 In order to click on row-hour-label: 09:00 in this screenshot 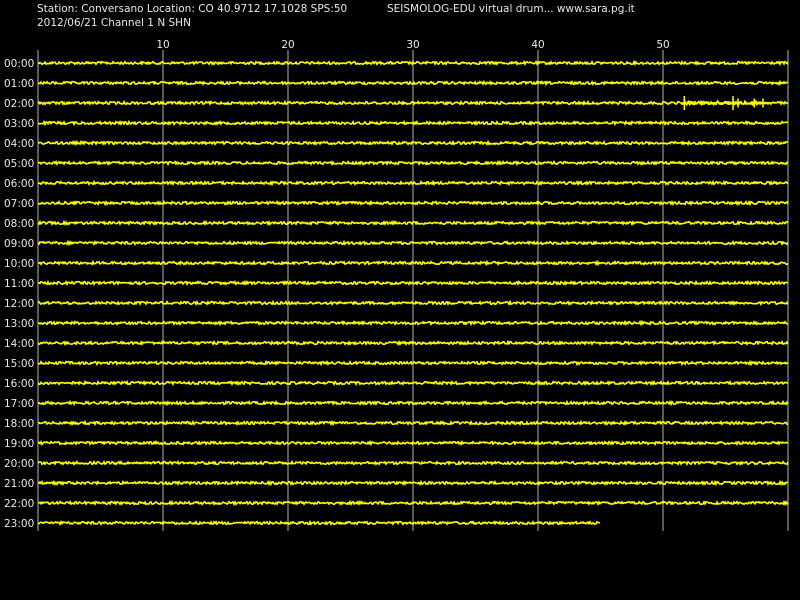, I will do `click(19, 244)`.